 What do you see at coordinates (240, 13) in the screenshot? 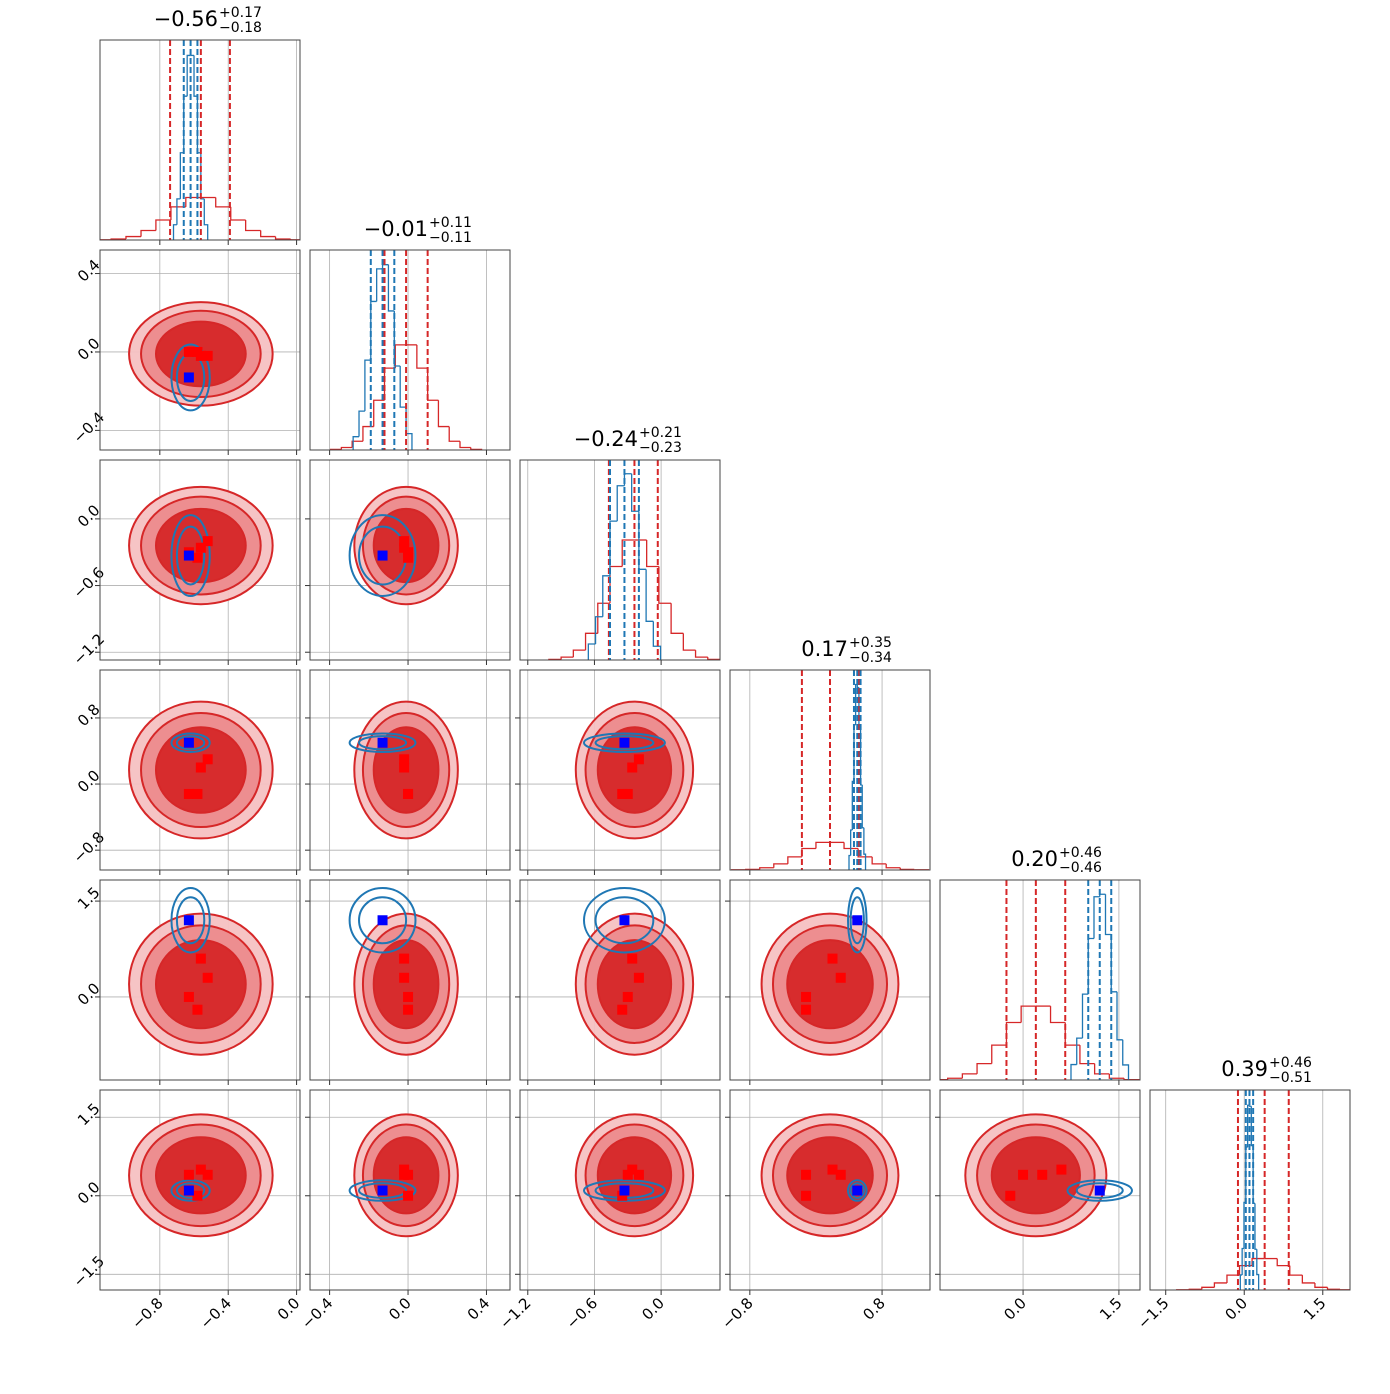
I see `title-plus: +0.17` at bounding box center [240, 13].